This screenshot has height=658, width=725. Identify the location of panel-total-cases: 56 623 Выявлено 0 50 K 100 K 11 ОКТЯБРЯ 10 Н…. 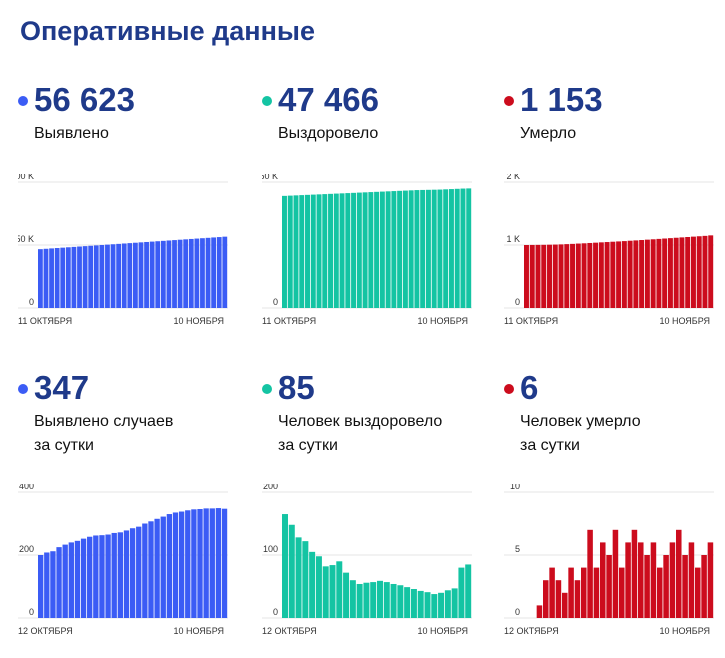
(138, 225).